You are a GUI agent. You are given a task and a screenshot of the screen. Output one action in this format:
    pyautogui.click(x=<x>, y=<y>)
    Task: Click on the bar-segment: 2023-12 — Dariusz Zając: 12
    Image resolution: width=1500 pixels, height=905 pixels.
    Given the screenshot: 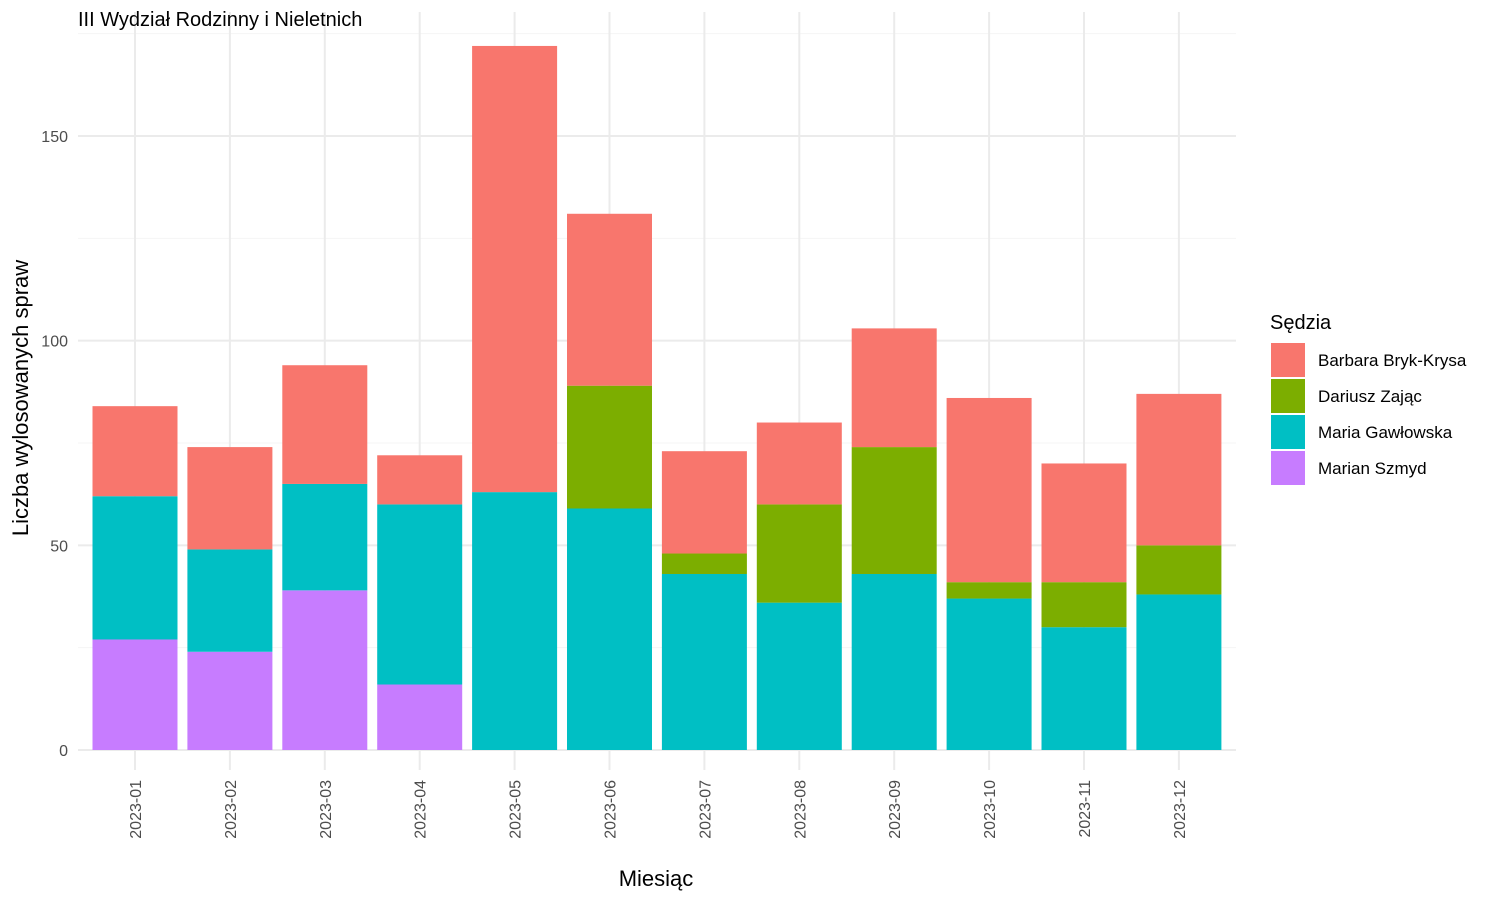 What is the action you would take?
    pyautogui.click(x=1179, y=570)
    